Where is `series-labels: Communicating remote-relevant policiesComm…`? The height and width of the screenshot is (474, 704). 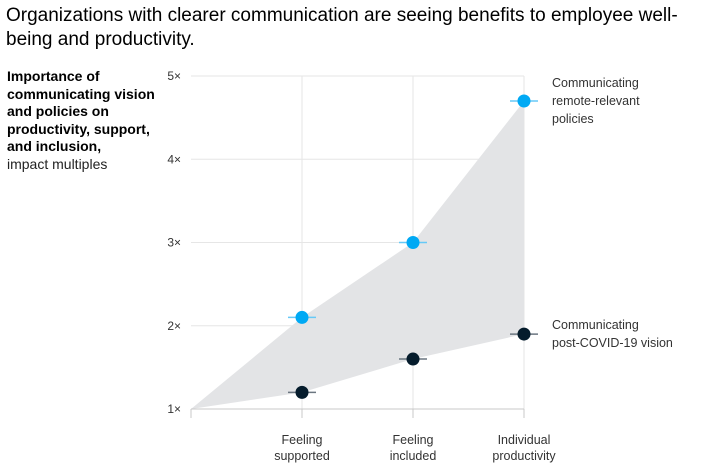 series-labels: Communicating remote-relevant policiesComm… is located at coordinates (612, 213).